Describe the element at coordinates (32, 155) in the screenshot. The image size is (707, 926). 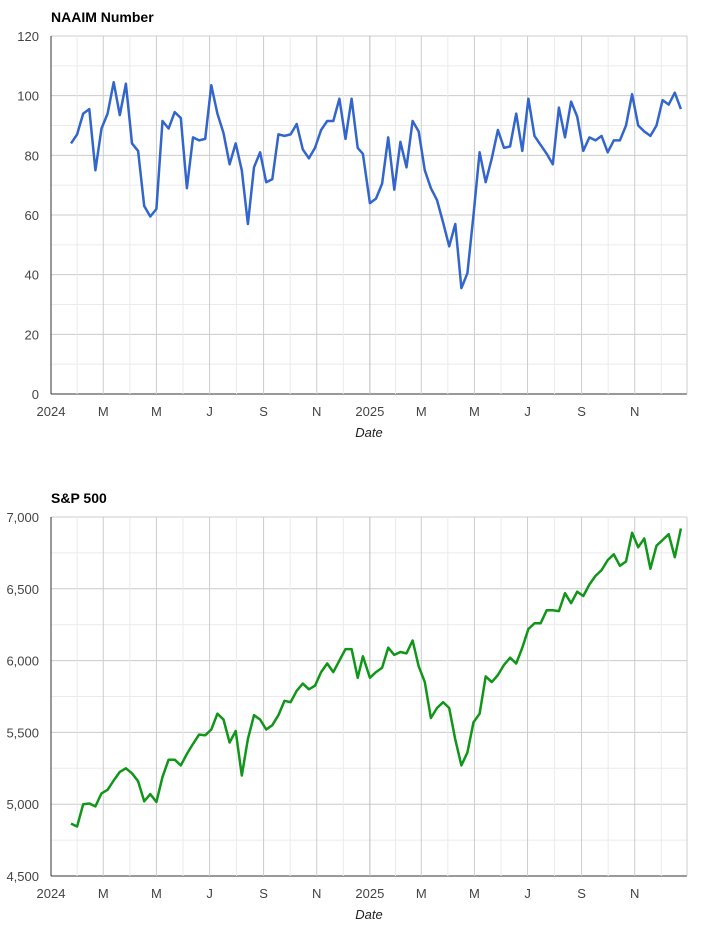
I see `y-tick-label: 80` at that location.